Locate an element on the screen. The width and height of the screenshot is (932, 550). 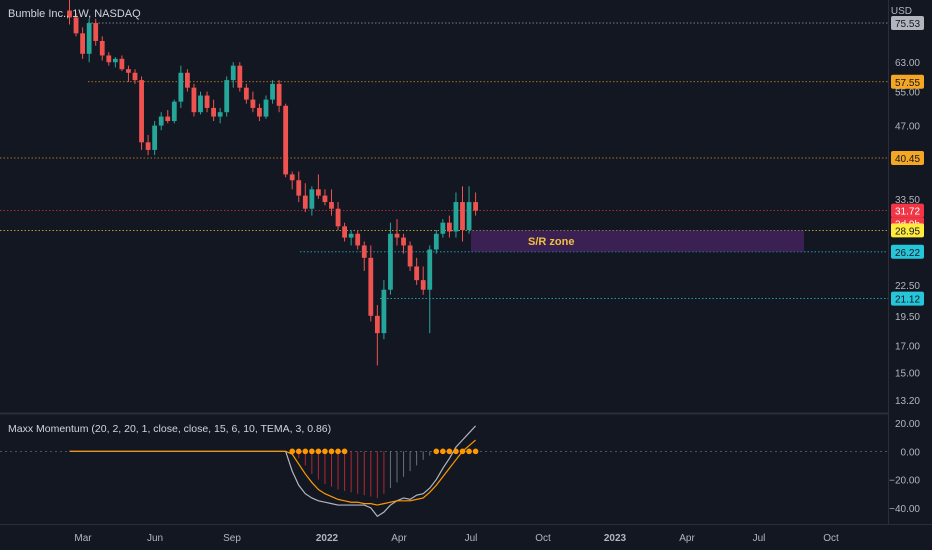
indicator-tick-label: 0.00 is located at coordinates (911, 452).